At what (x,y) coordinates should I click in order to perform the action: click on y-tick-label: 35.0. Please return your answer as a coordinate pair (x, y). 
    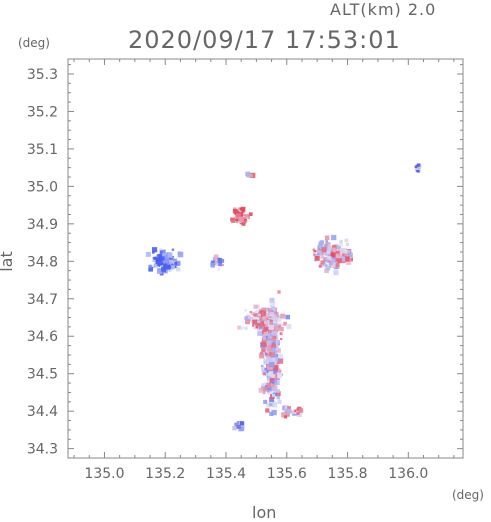
    Looking at the image, I should click on (42, 187).